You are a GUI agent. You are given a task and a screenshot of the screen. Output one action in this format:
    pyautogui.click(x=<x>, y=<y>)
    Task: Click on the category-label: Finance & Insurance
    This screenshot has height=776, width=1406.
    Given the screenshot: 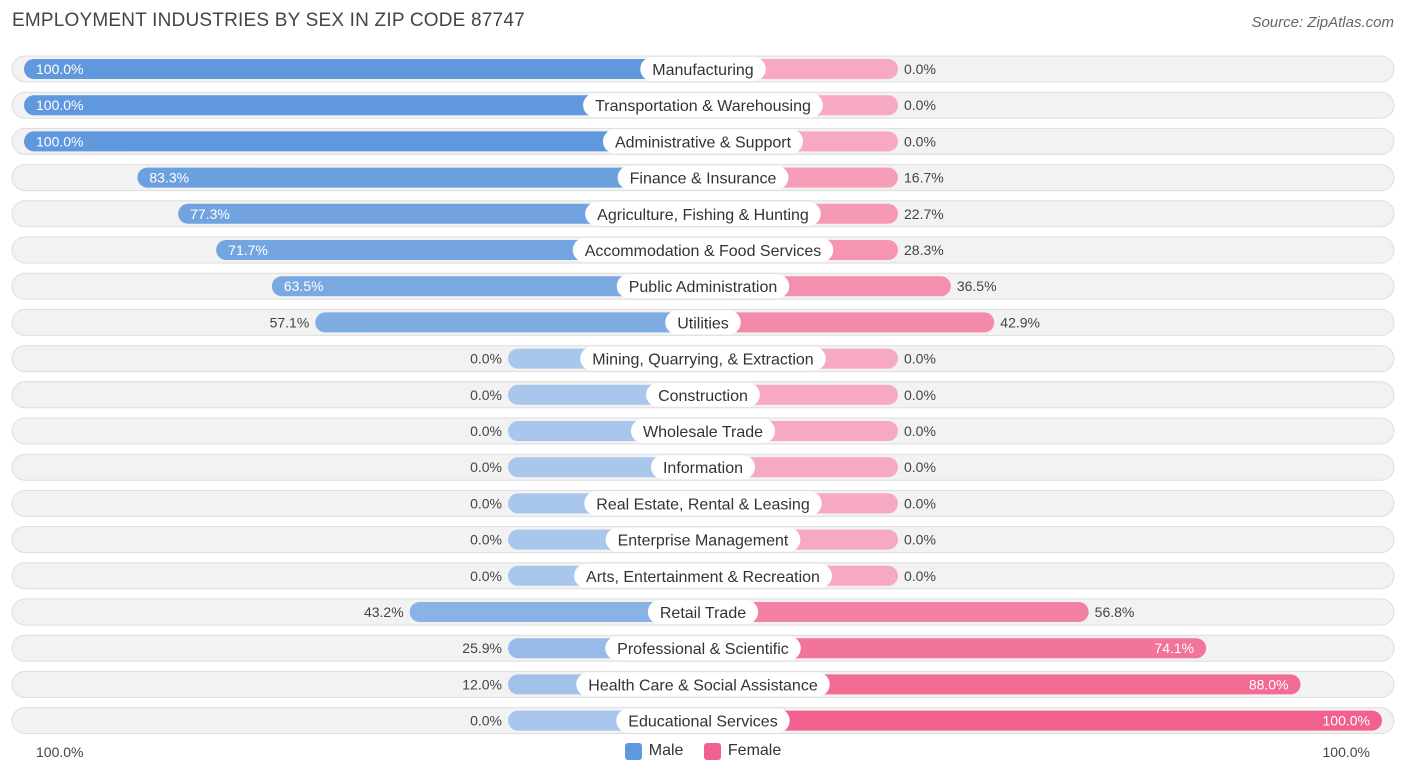 What is the action you would take?
    pyautogui.click(x=703, y=179)
    